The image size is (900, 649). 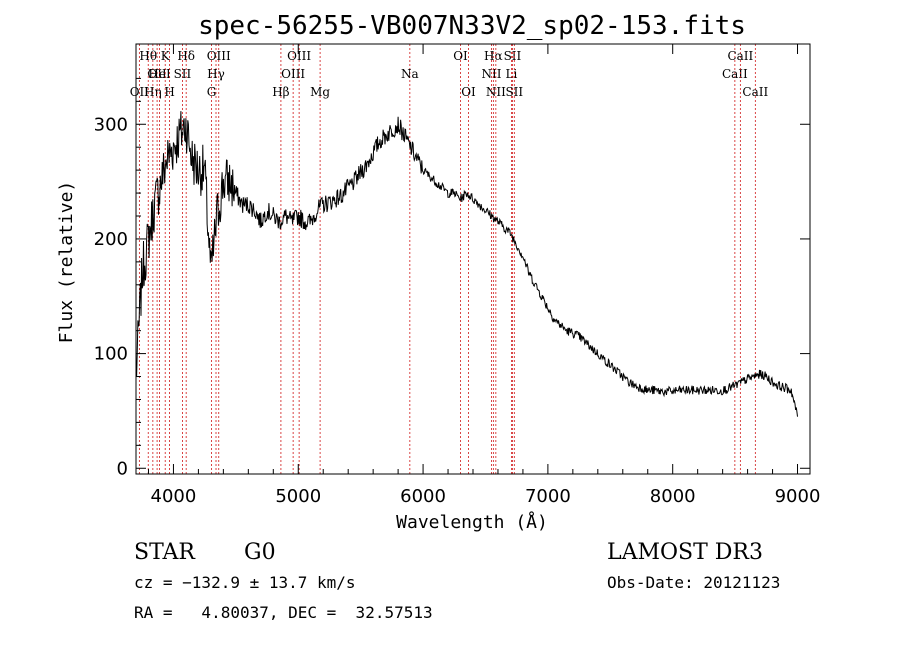 What do you see at coordinates (685, 552) in the screenshot?
I see `survey-name: LAMOST DR3` at bounding box center [685, 552].